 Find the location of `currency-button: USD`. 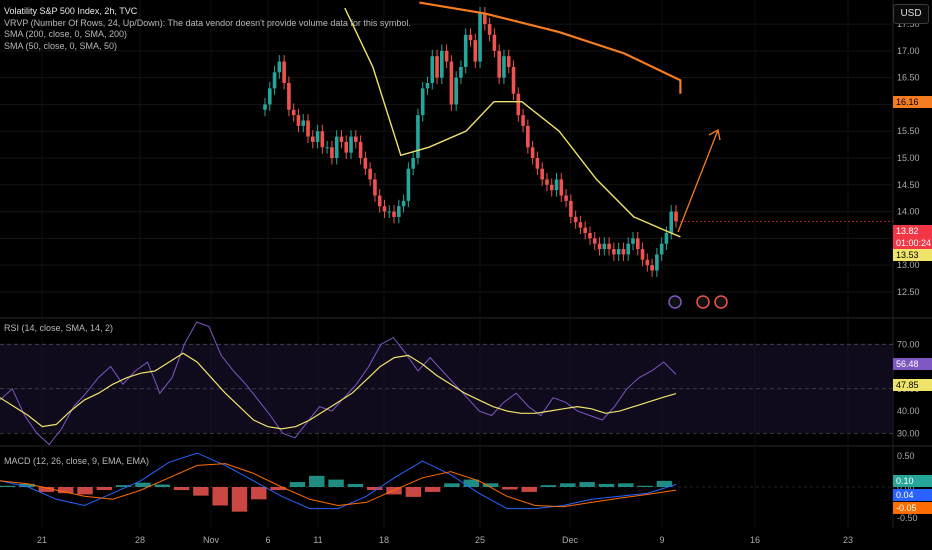

currency-button: USD is located at coordinates (911, 14).